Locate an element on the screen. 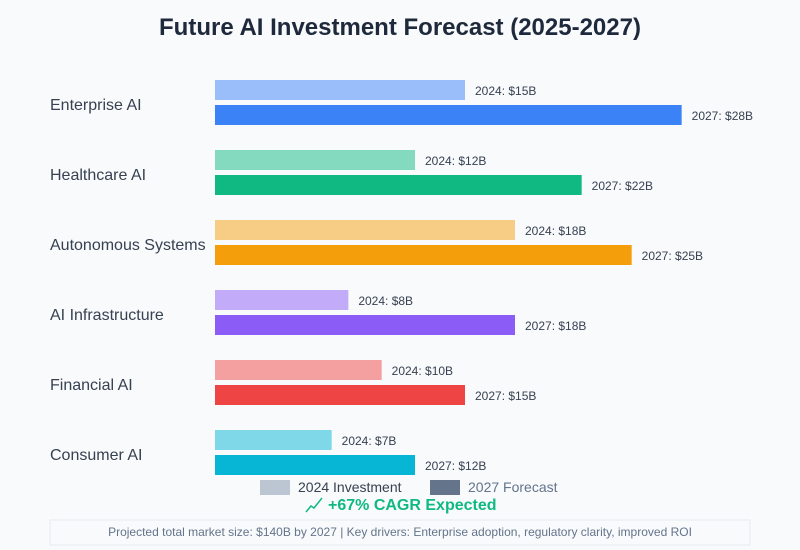 This screenshot has height=550, width=800. bar-label-2027: 2027: $25B is located at coordinates (672, 256).